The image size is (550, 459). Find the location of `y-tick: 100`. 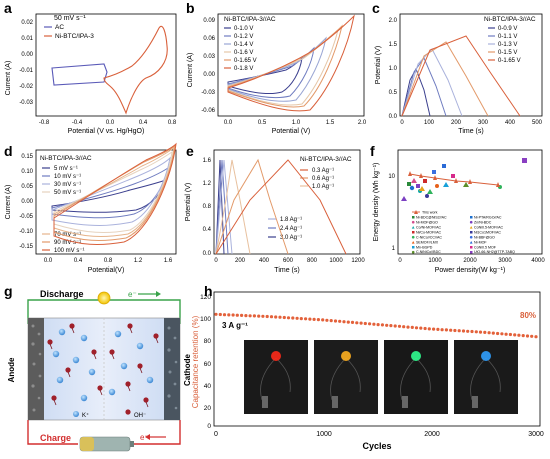

y-tick: 100 is located at coordinates (205, 319).